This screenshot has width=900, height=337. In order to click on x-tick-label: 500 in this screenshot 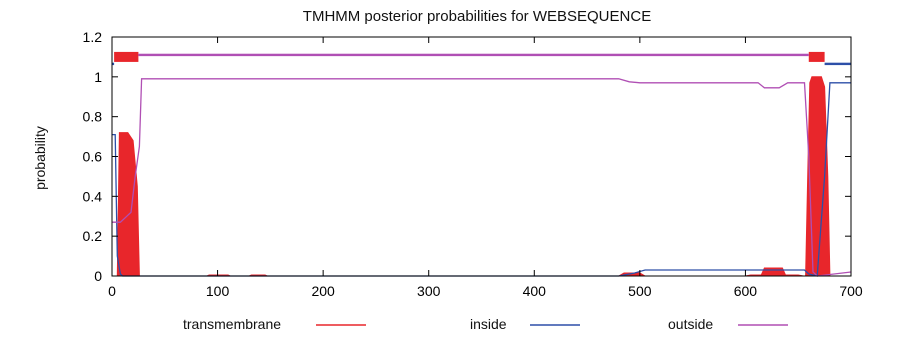, I will do `click(640, 291)`.